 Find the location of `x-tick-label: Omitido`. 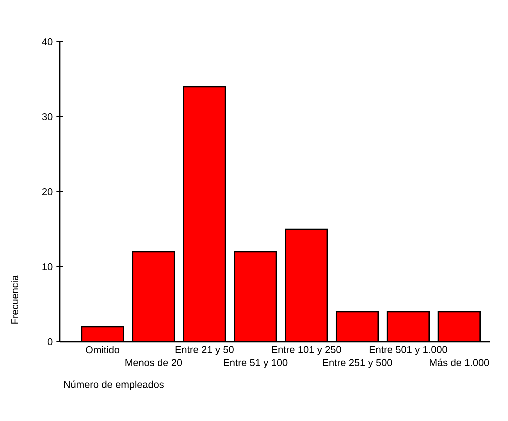

x-tick-label: Omitido is located at coordinates (103, 350).